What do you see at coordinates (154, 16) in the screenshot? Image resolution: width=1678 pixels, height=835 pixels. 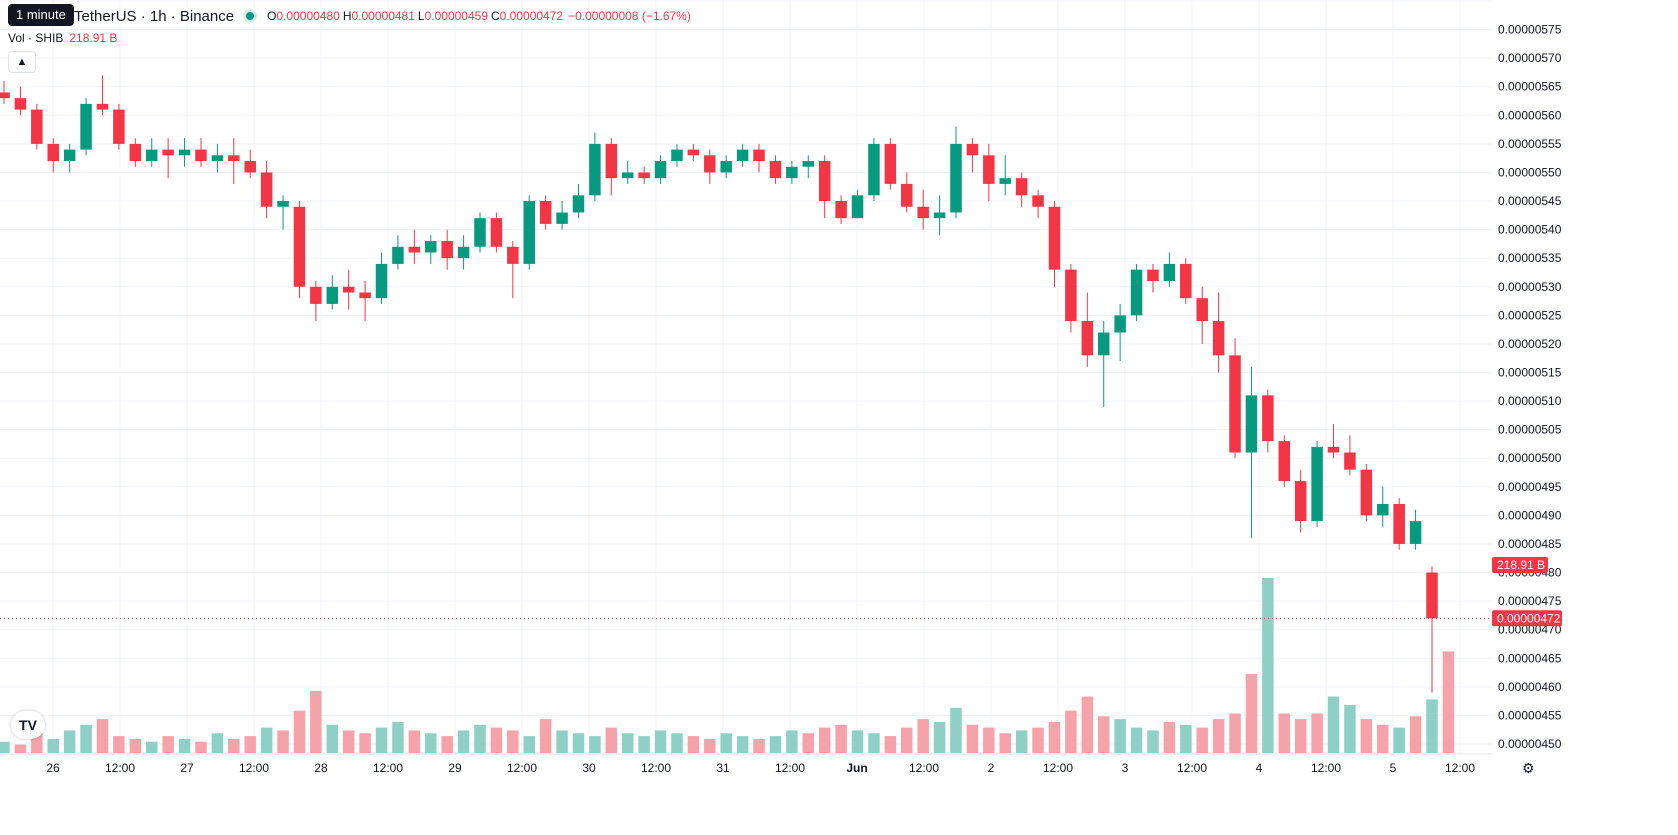 I see `symbol-title: TetherUS · 1h · Binance` at bounding box center [154, 16].